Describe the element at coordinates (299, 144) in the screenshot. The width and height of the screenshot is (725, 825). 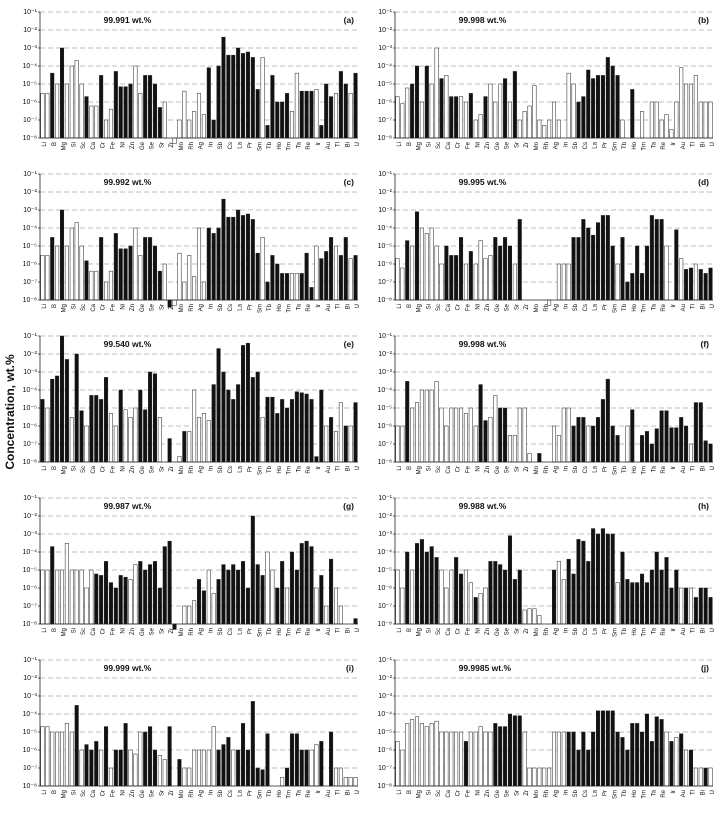
I see `x-tick-label: Ta` at that location.